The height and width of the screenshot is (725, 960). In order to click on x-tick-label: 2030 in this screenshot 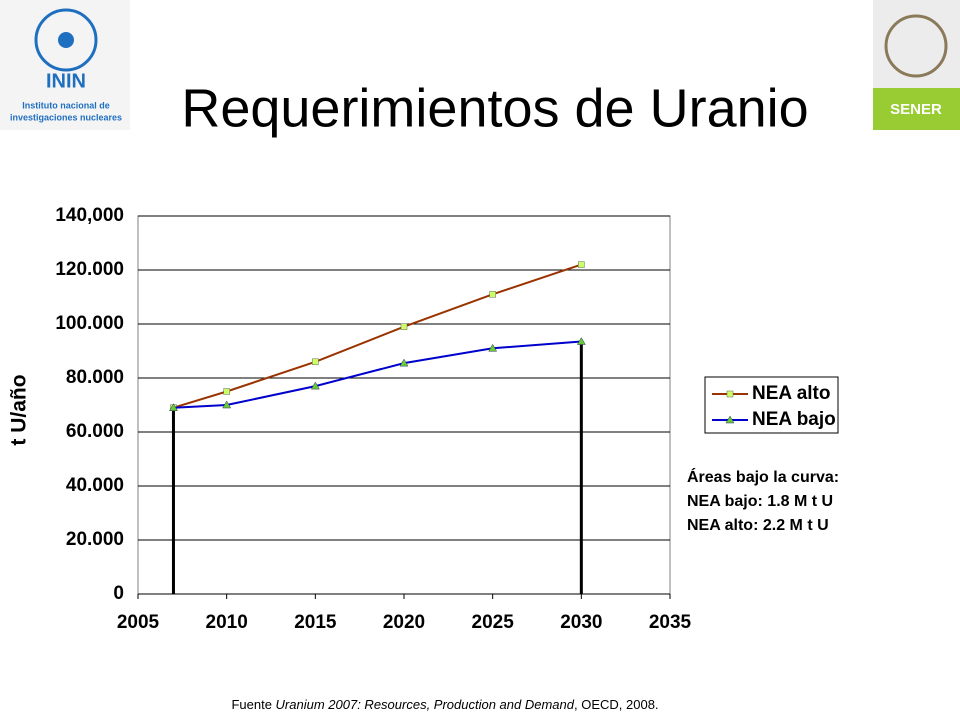, I will do `click(581, 622)`.